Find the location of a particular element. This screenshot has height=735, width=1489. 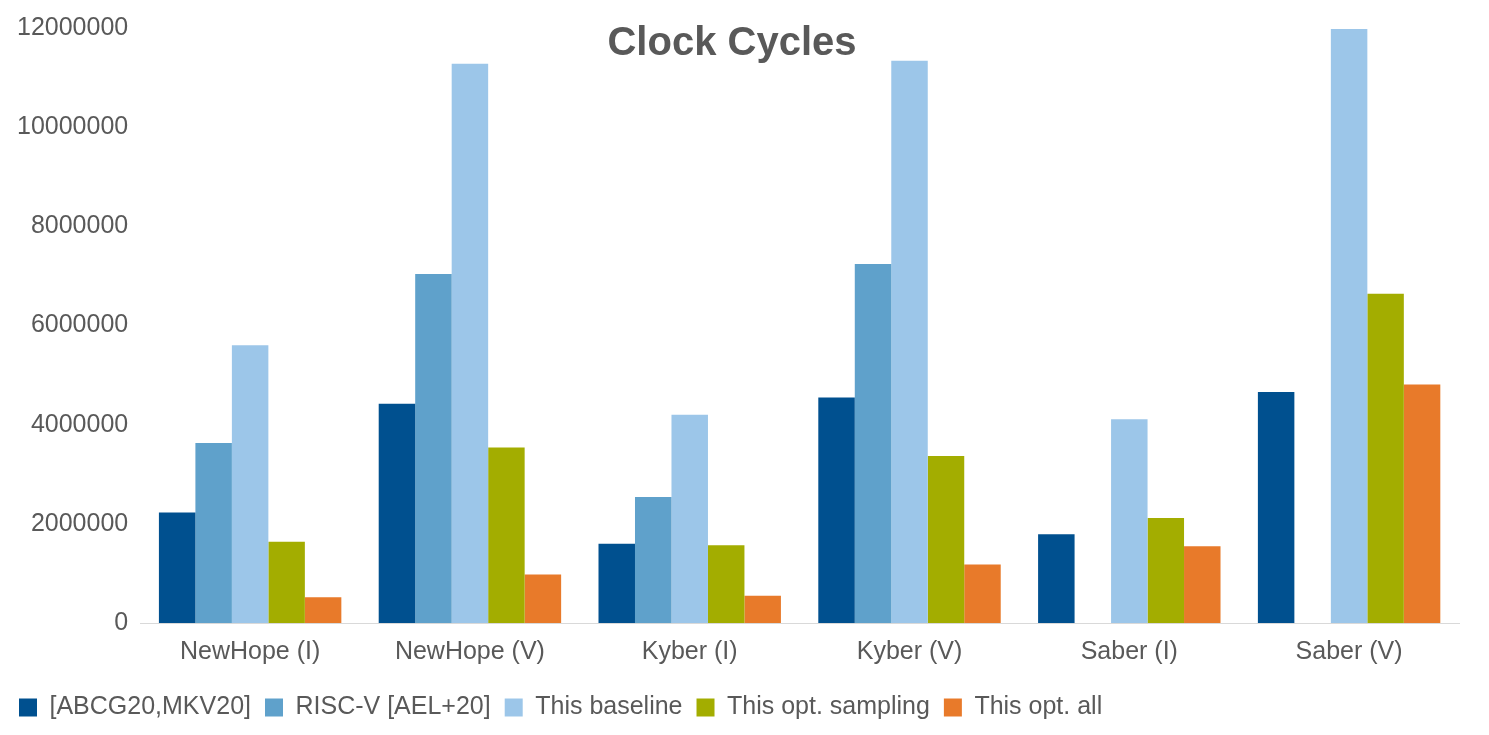

y-tick-label: 2000000 is located at coordinates (79, 521).